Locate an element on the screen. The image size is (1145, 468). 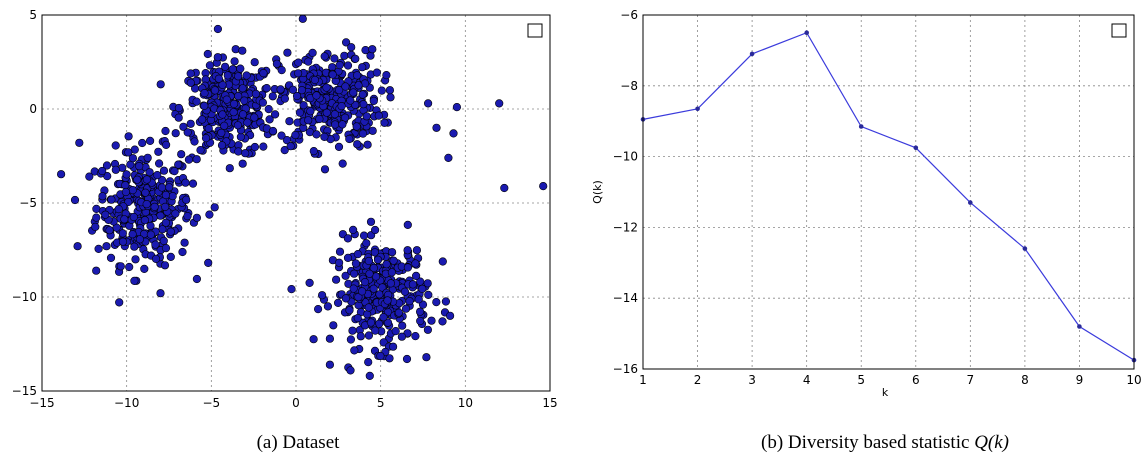
scatter-ytick-label: −15 is located at coordinates (24, 391).